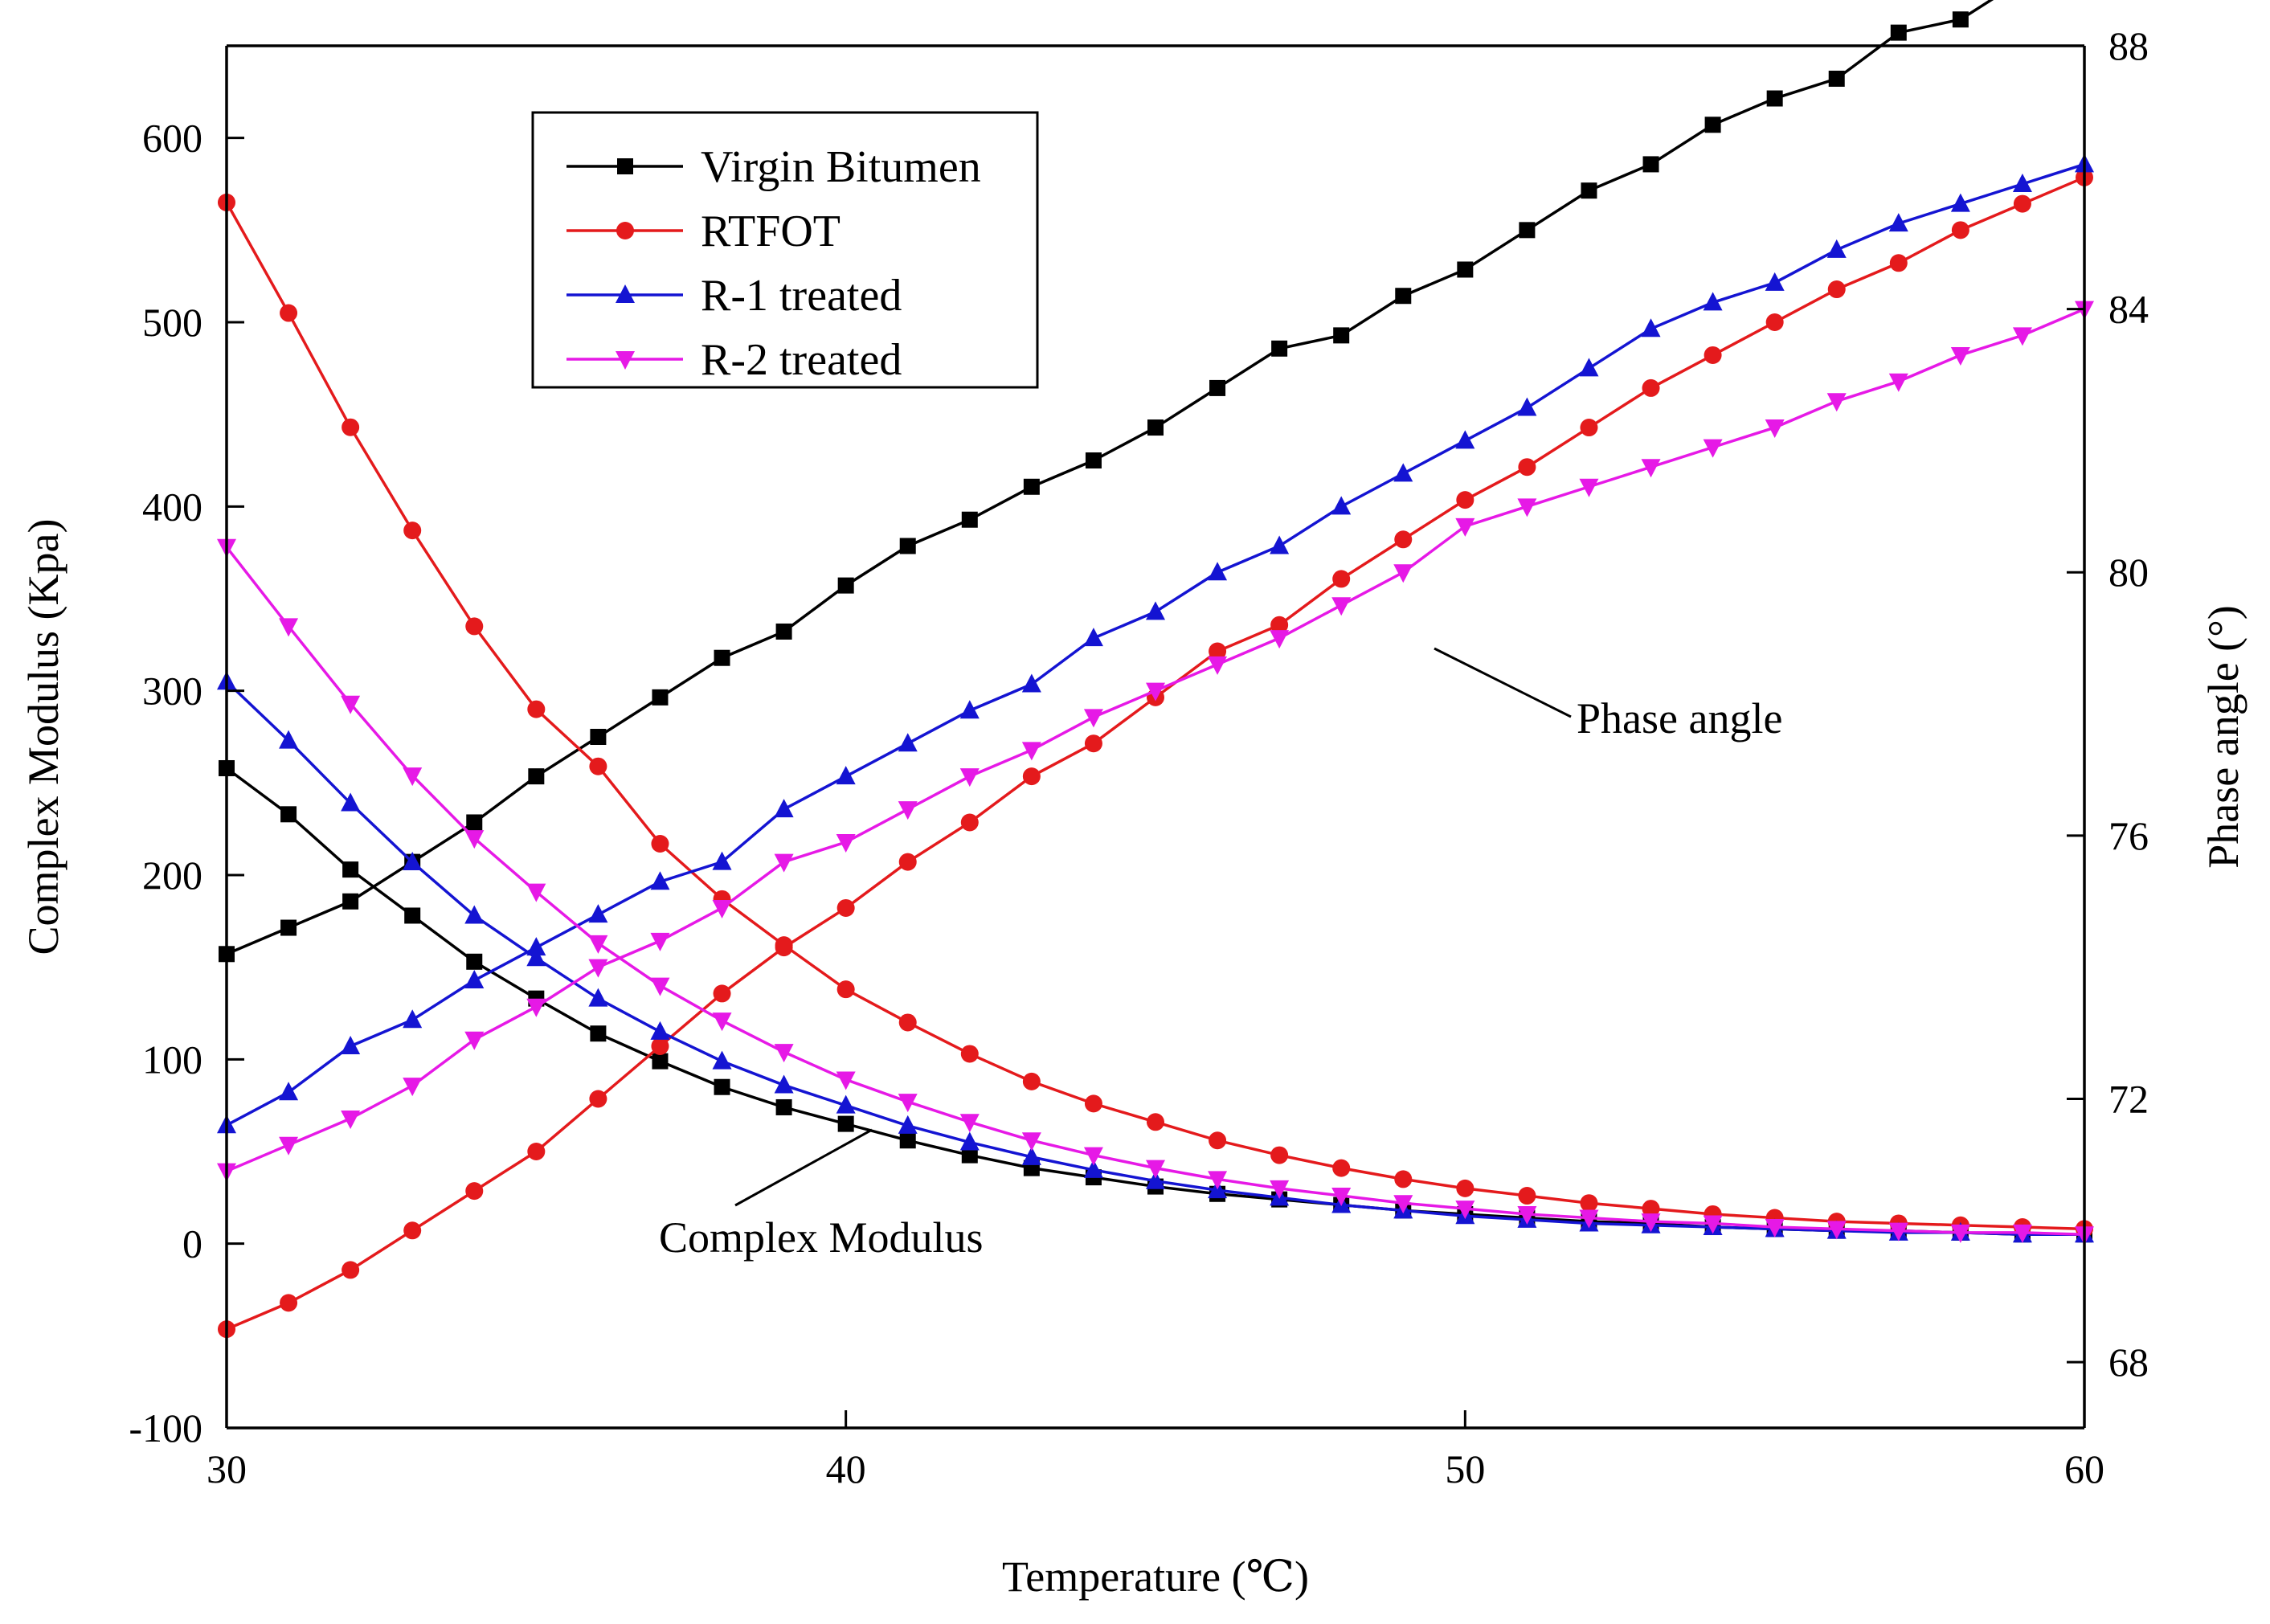 Image resolution: width=2270 pixels, height=1624 pixels. Describe the element at coordinates (2128, 572) in the screenshot. I see `right-y-tick-label: 80` at that location.